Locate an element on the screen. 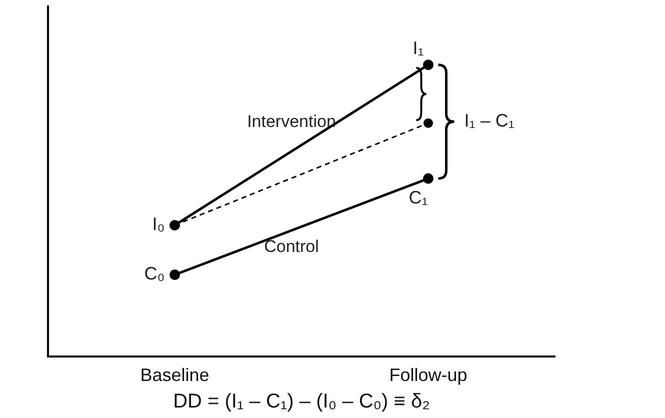 Image resolution: width=665 pixels, height=418 pixels. series-label: Intervention is located at coordinates (291, 122).